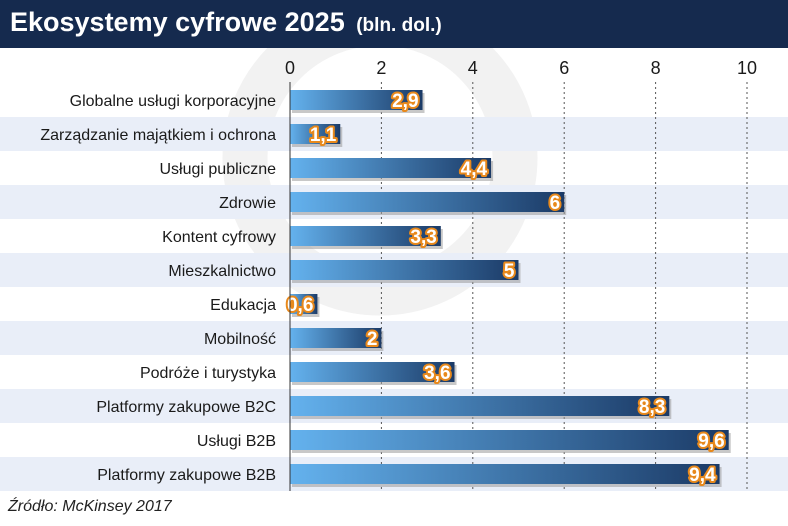  What do you see at coordinates (381, 68) in the screenshot?
I see `x-tick-label: 2` at bounding box center [381, 68].